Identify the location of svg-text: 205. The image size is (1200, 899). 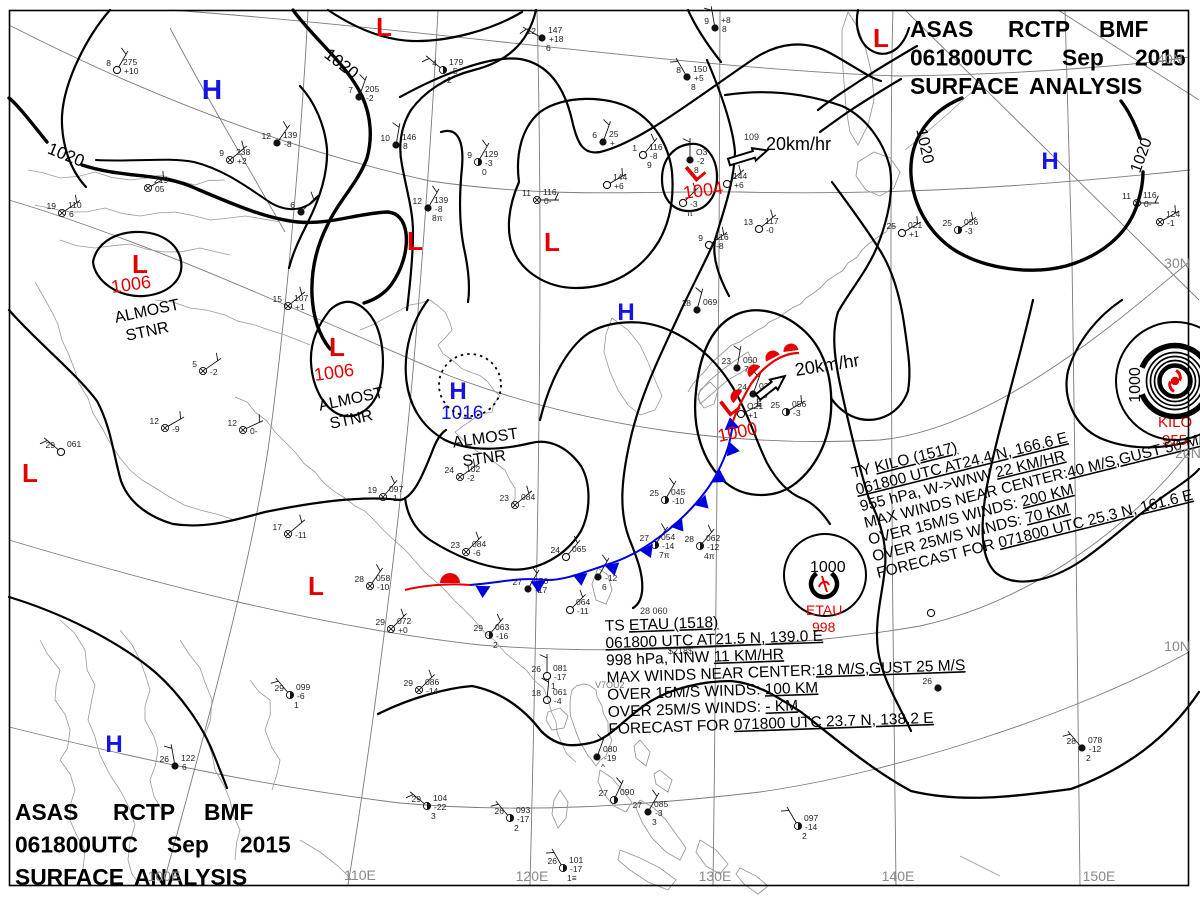
(372, 89).